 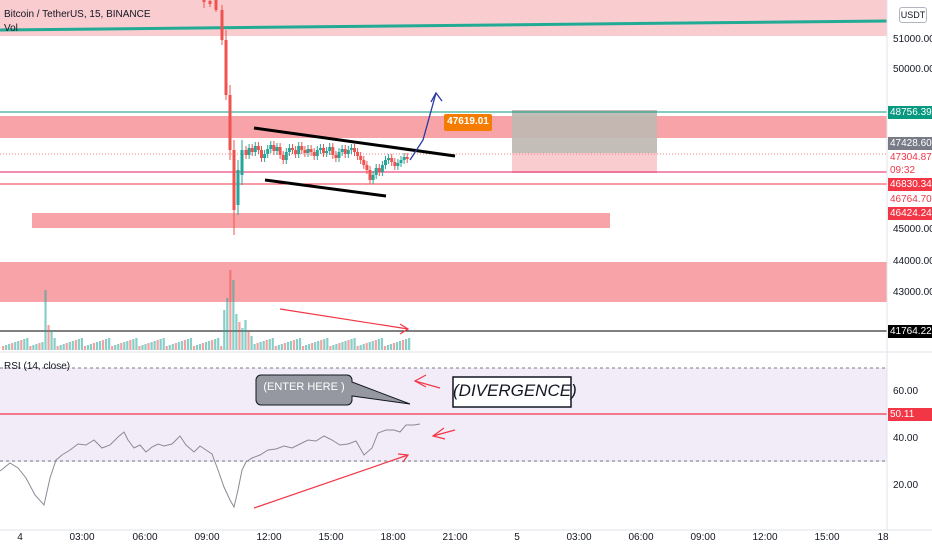 What do you see at coordinates (444, 25) in the screenshot?
I see `trendline-cyan` at bounding box center [444, 25].